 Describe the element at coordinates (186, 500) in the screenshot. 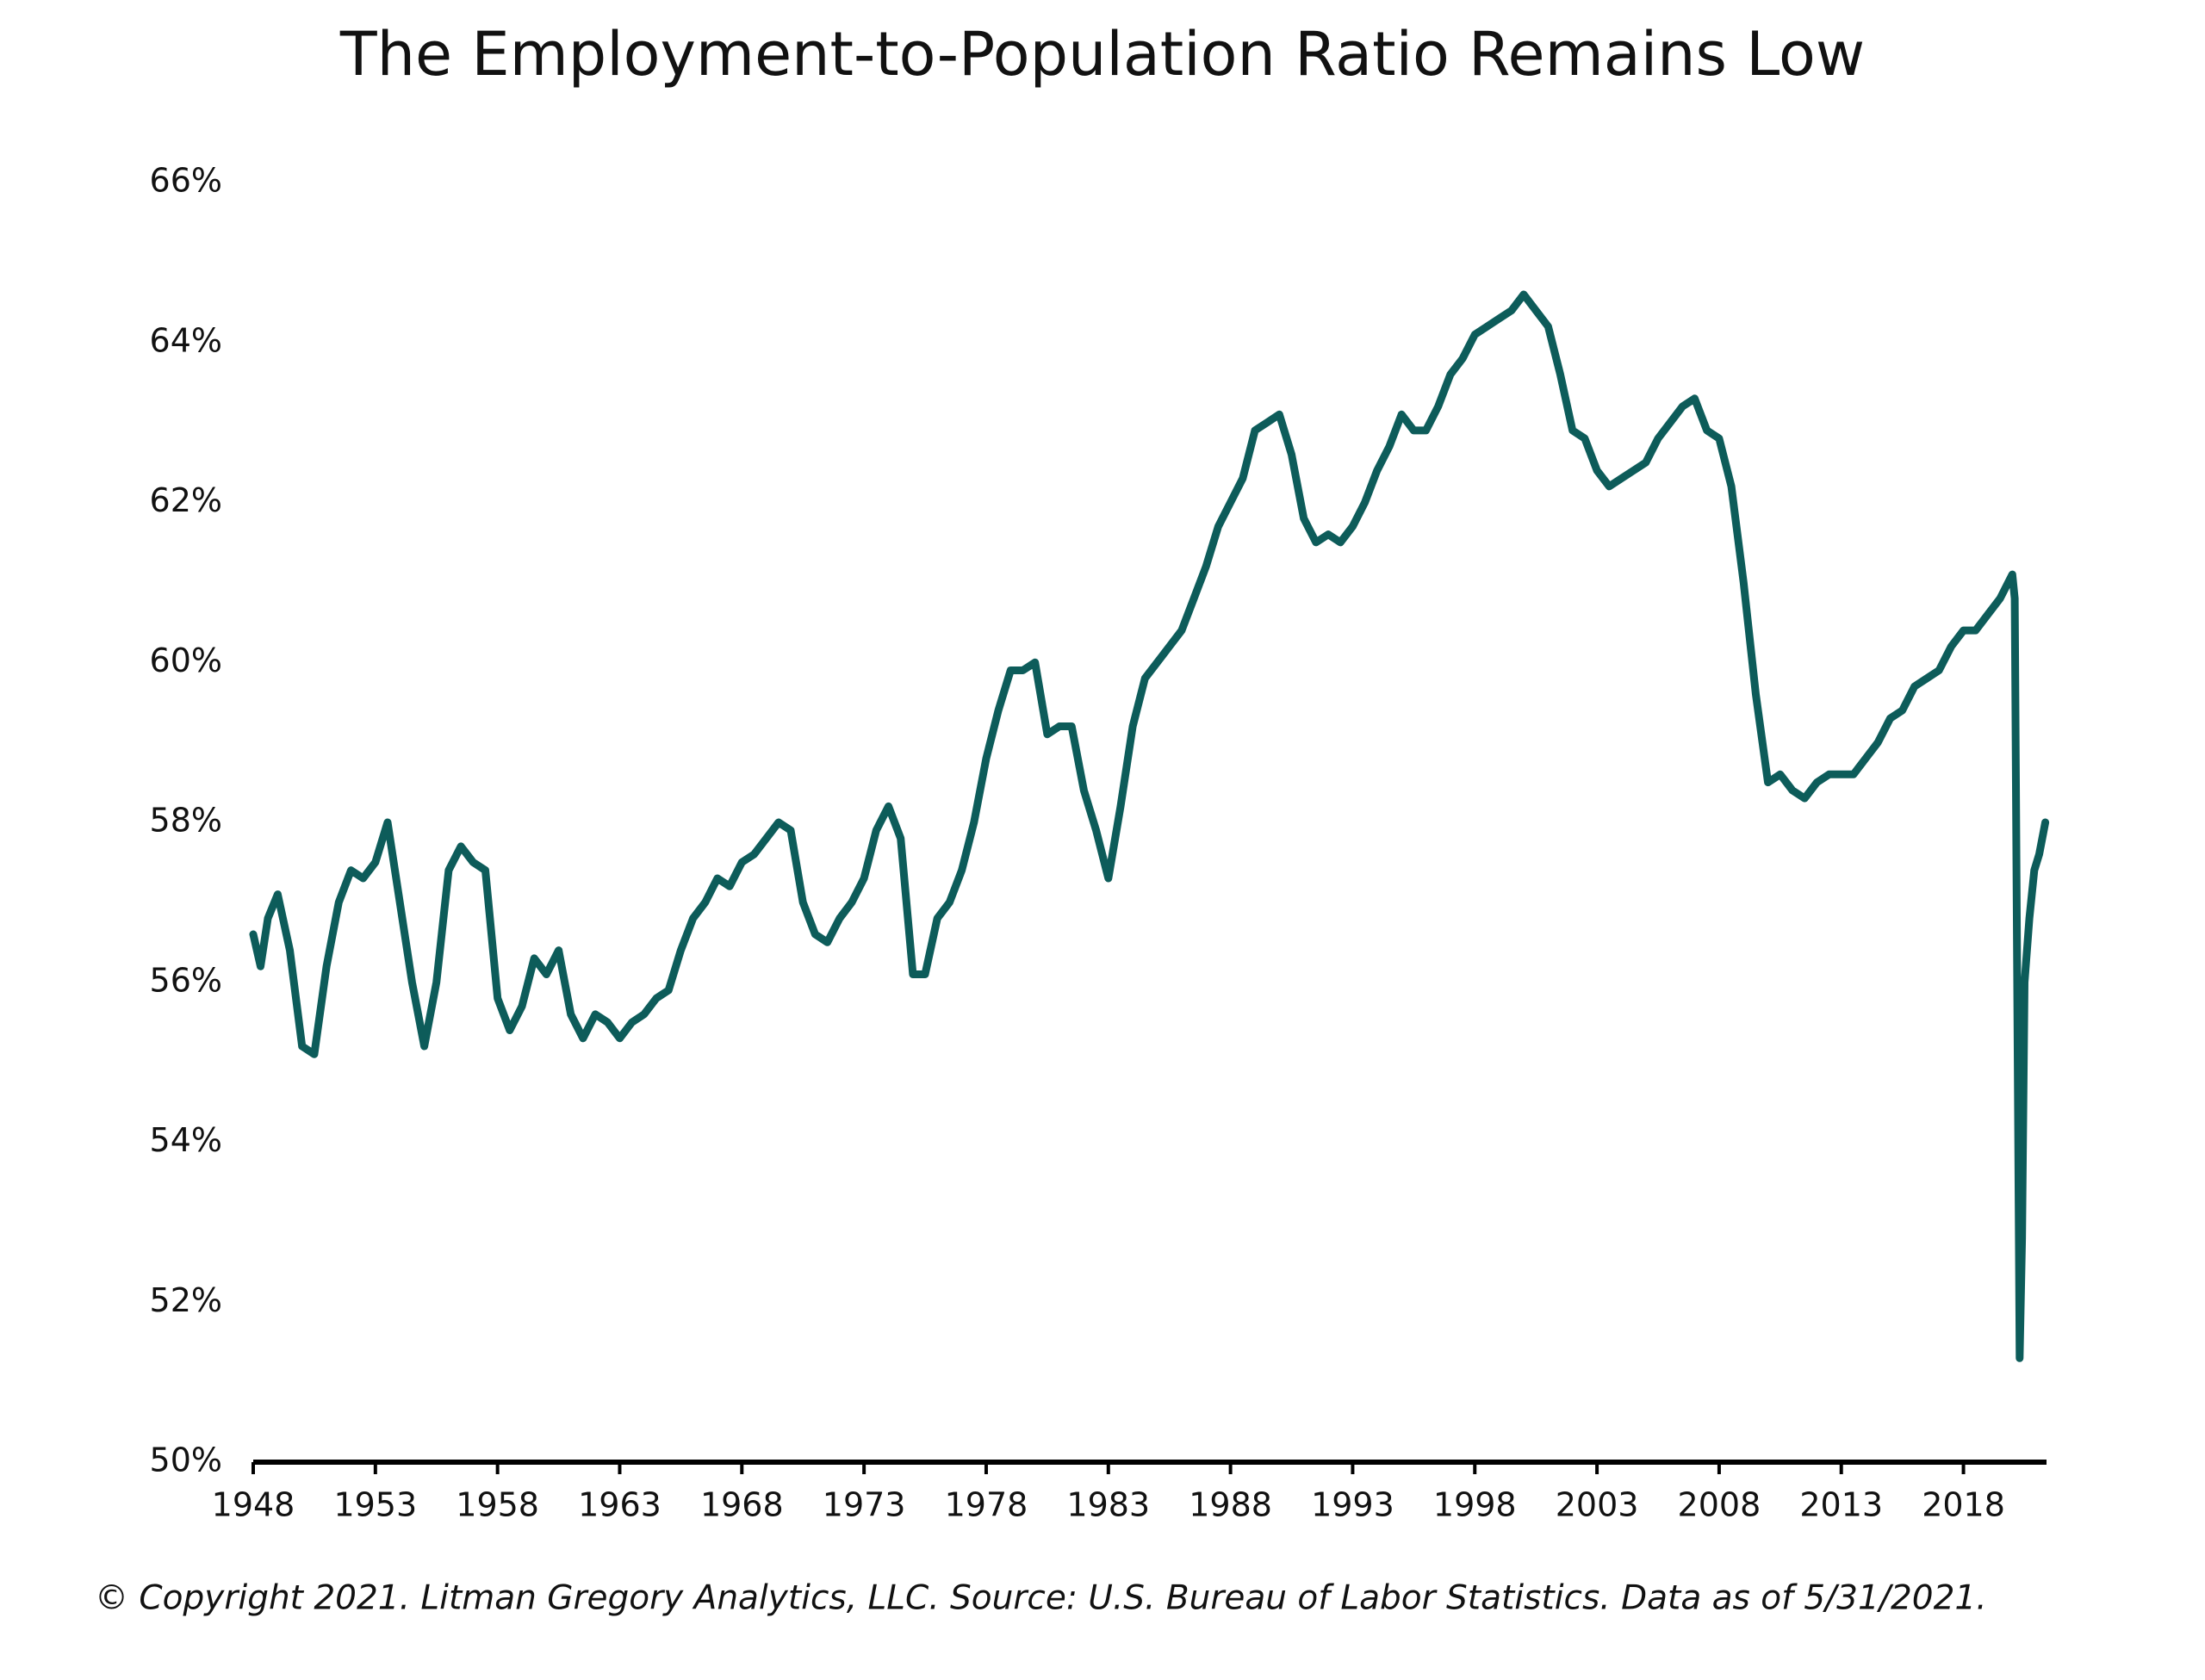

I see `y-tick-label: 62%` at that location.